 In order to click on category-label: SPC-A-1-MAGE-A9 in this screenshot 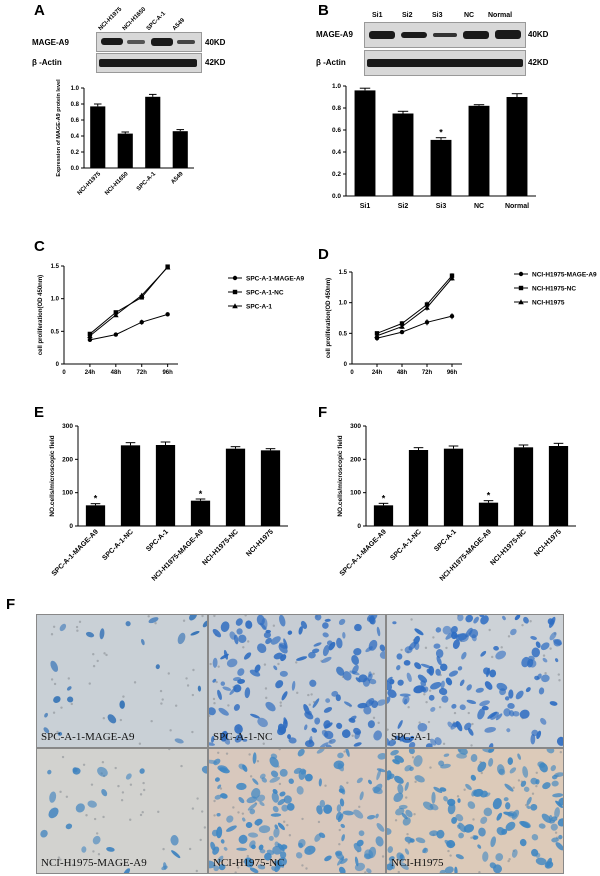, I will do `click(75, 552)`.